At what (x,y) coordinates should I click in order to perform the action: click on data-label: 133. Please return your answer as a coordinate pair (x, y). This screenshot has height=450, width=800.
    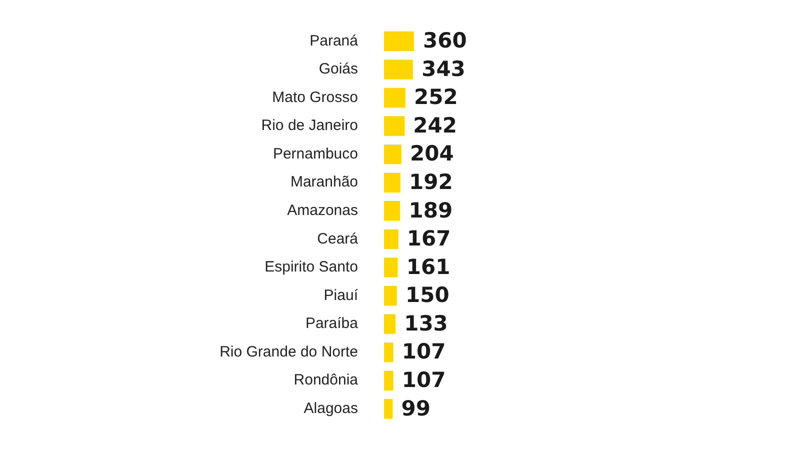
    Looking at the image, I should click on (426, 323).